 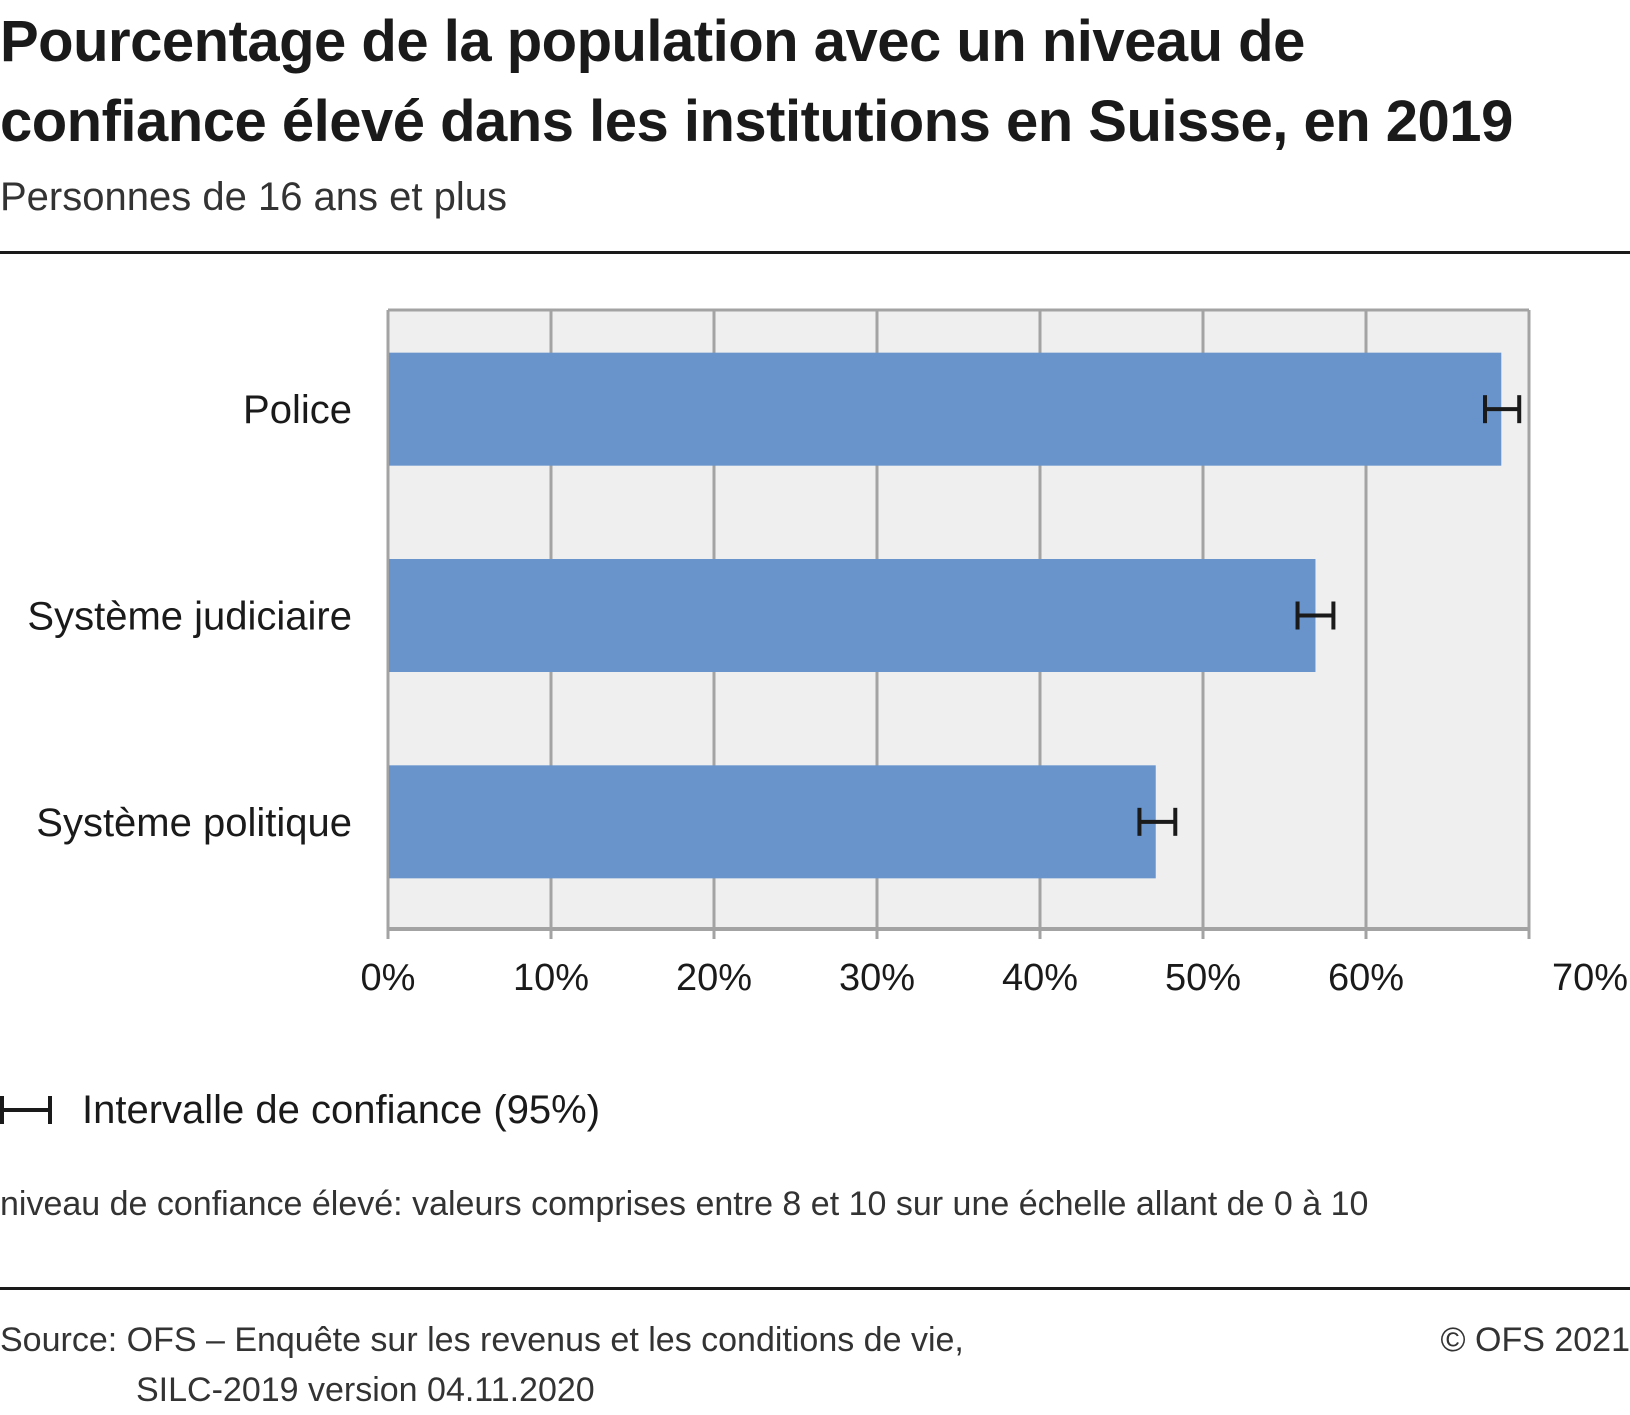 What do you see at coordinates (189, 617) in the screenshot?
I see `category-label-1: Système judiciaire` at bounding box center [189, 617].